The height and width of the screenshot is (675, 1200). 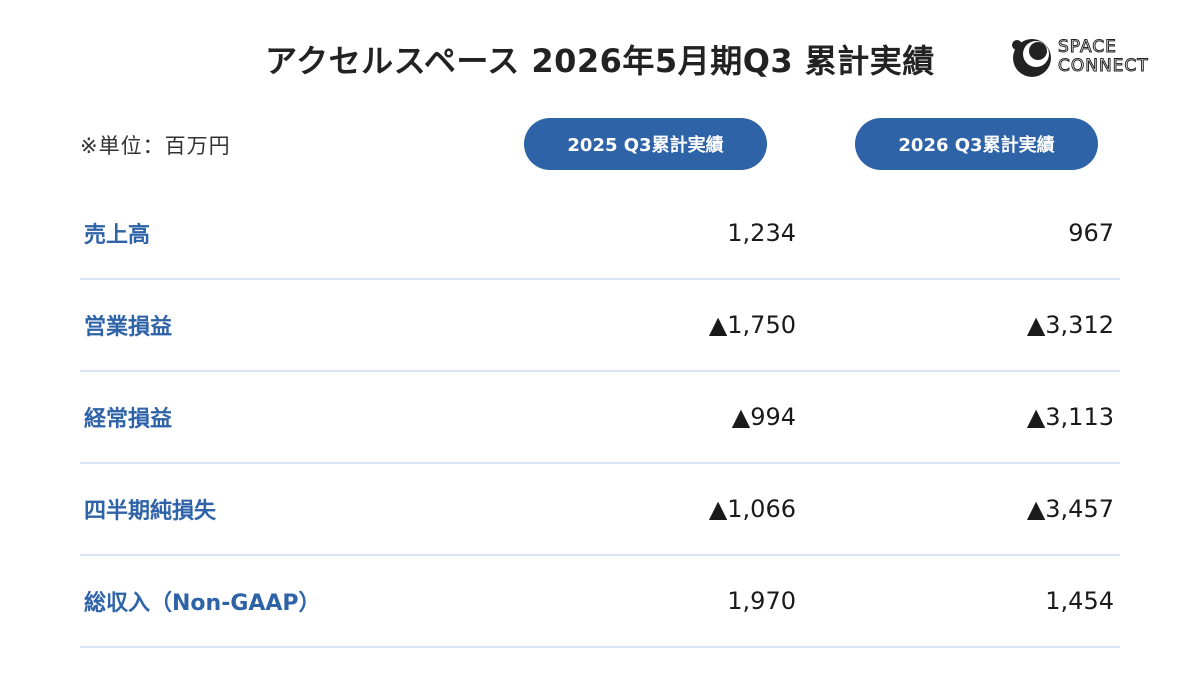 What do you see at coordinates (117, 235) in the screenshot?
I see `row-label: 売上高` at bounding box center [117, 235].